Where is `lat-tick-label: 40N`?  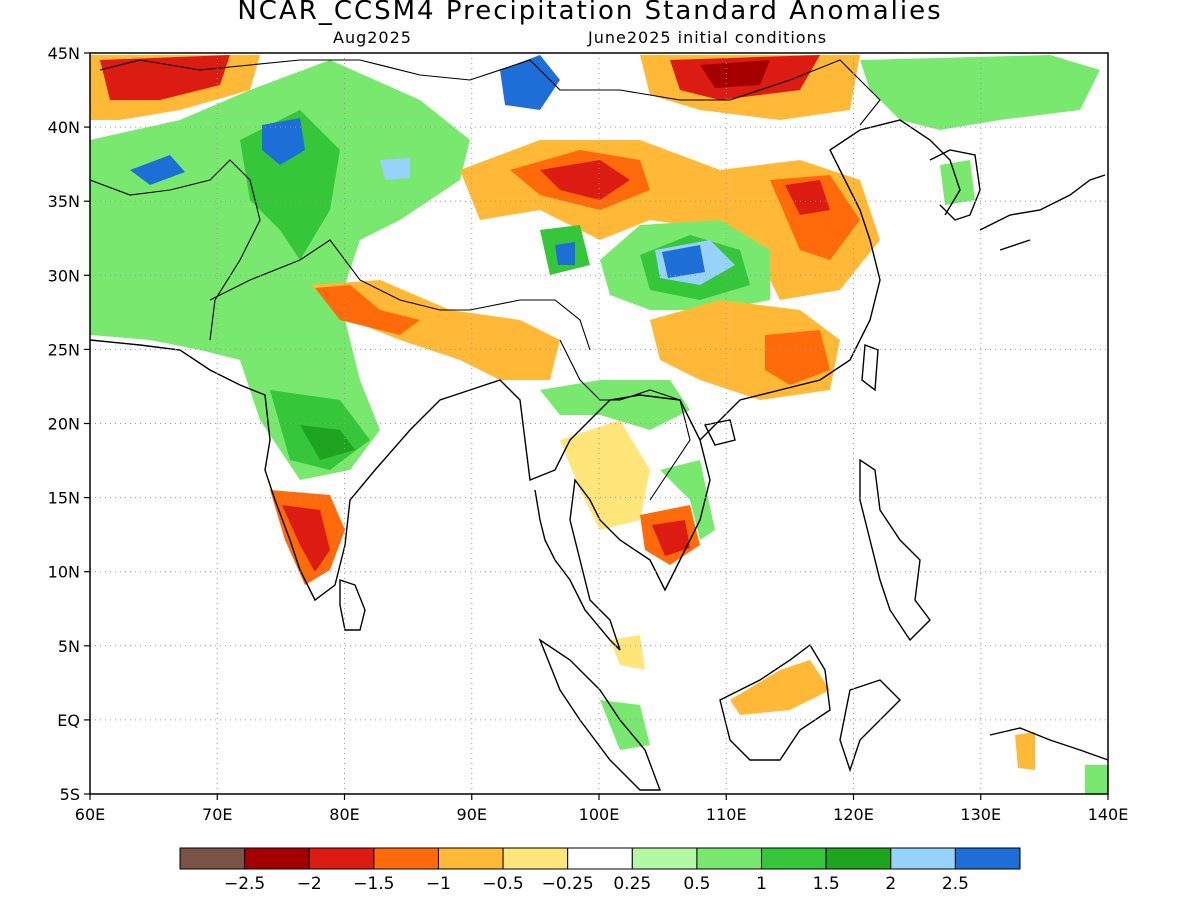 lat-tick-label: 40N is located at coordinates (64, 127).